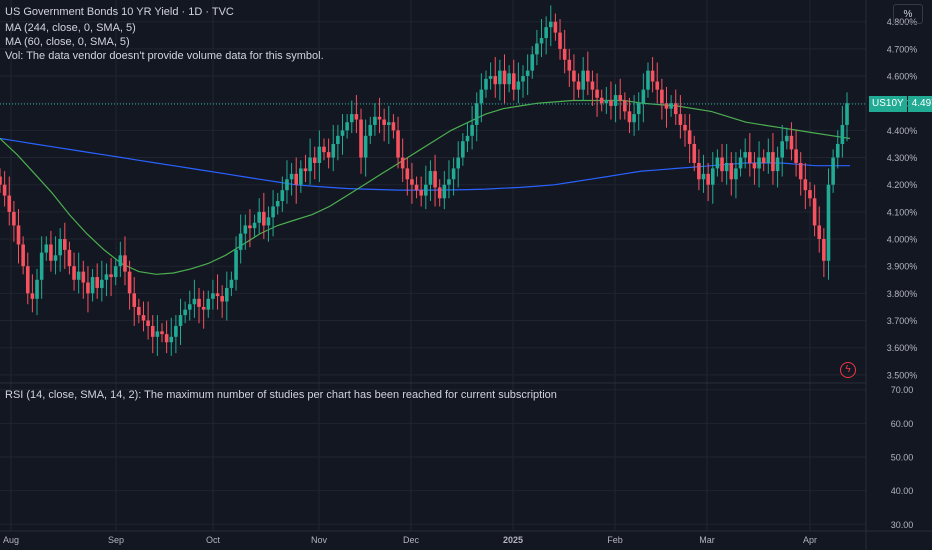 The image size is (932, 550). I want to click on price-tick-label: 4.300%, so click(902, 158).